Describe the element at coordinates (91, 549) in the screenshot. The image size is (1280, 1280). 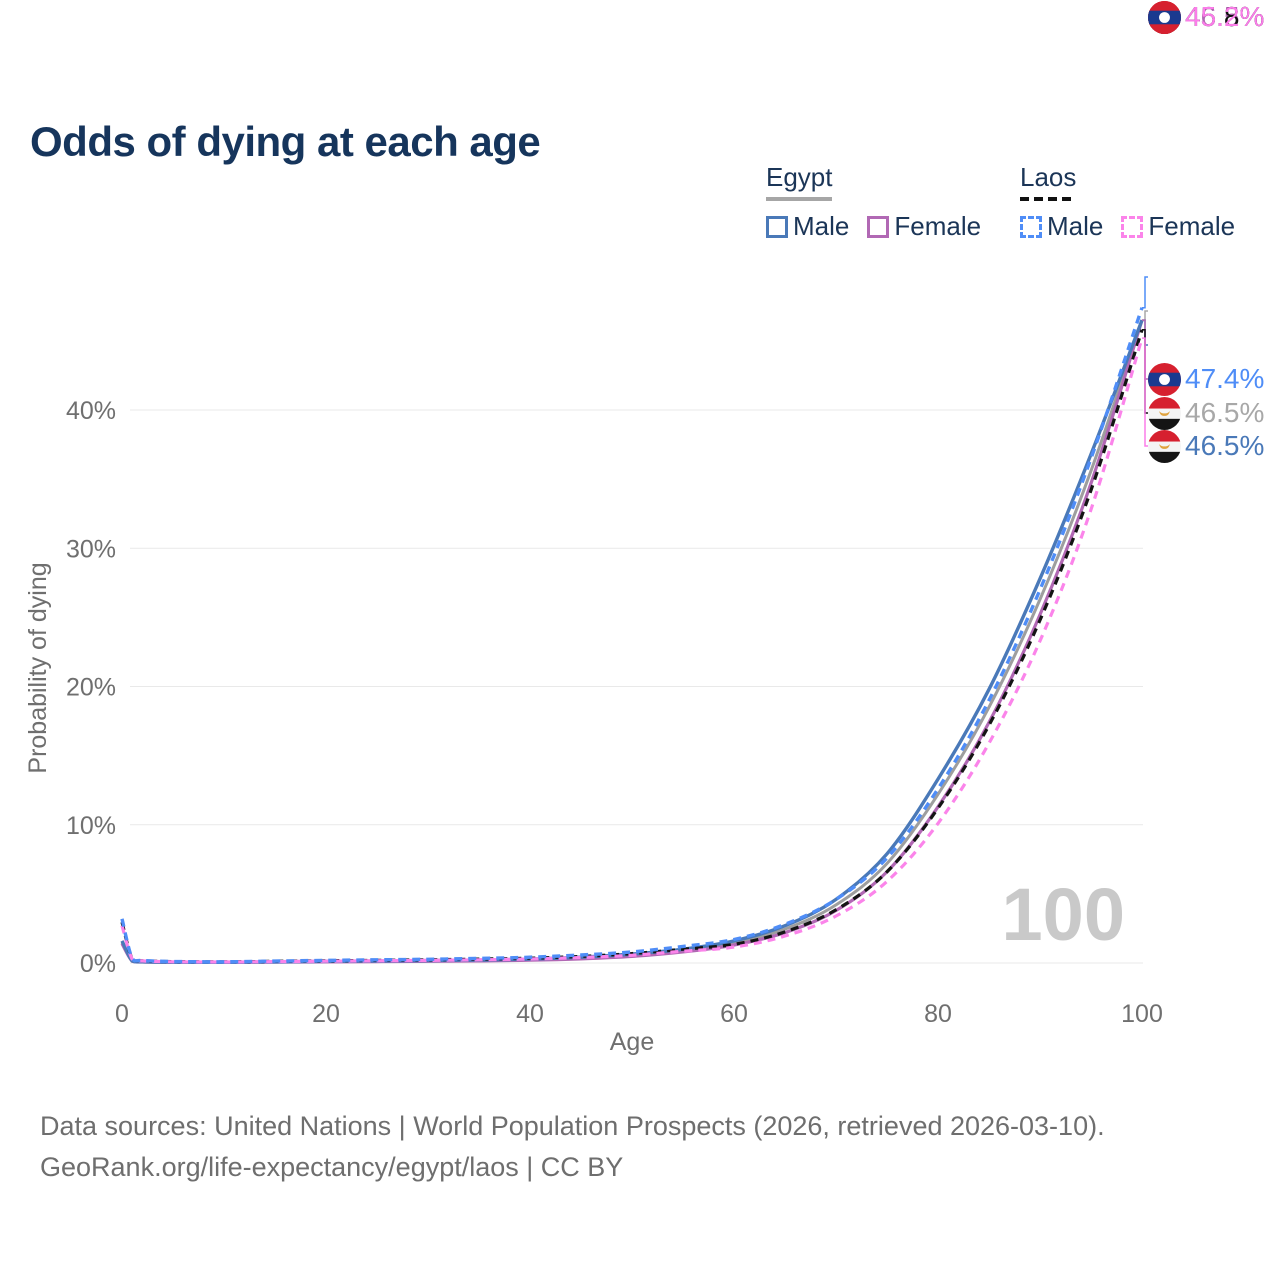
I see `y-tick-label: 30%` at that location.